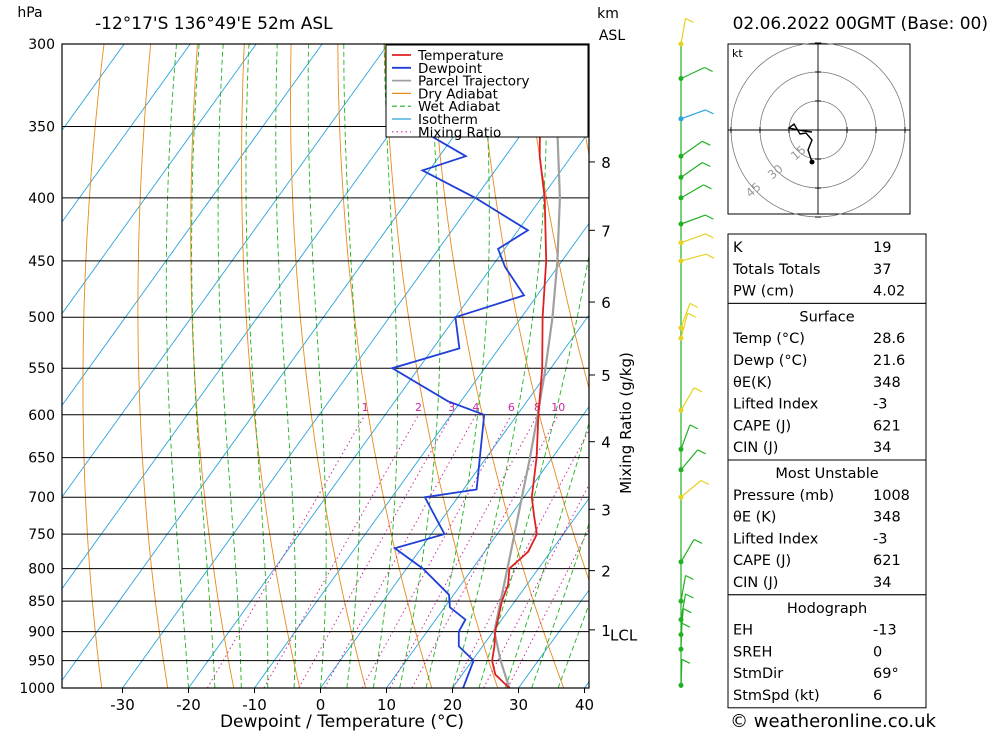 This screenshot has height=737, width=1000. Describe the element at coordinates (518, 705) in the screenshot. I see `x-tick-label: 30` at that location.